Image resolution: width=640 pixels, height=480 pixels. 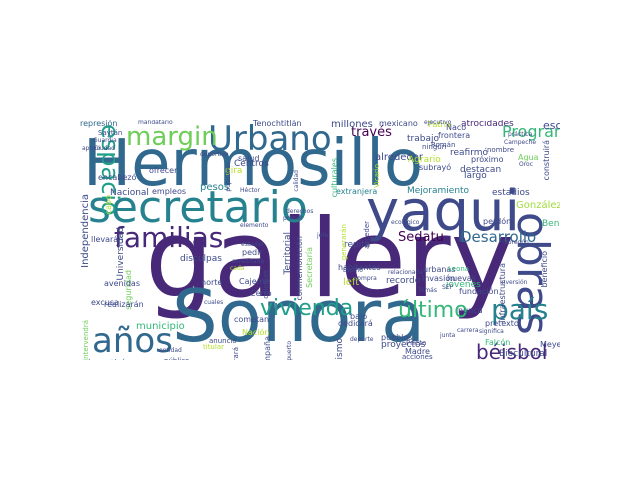 I want to click on word-prieta: Prieta, so click(x=416, y=343).